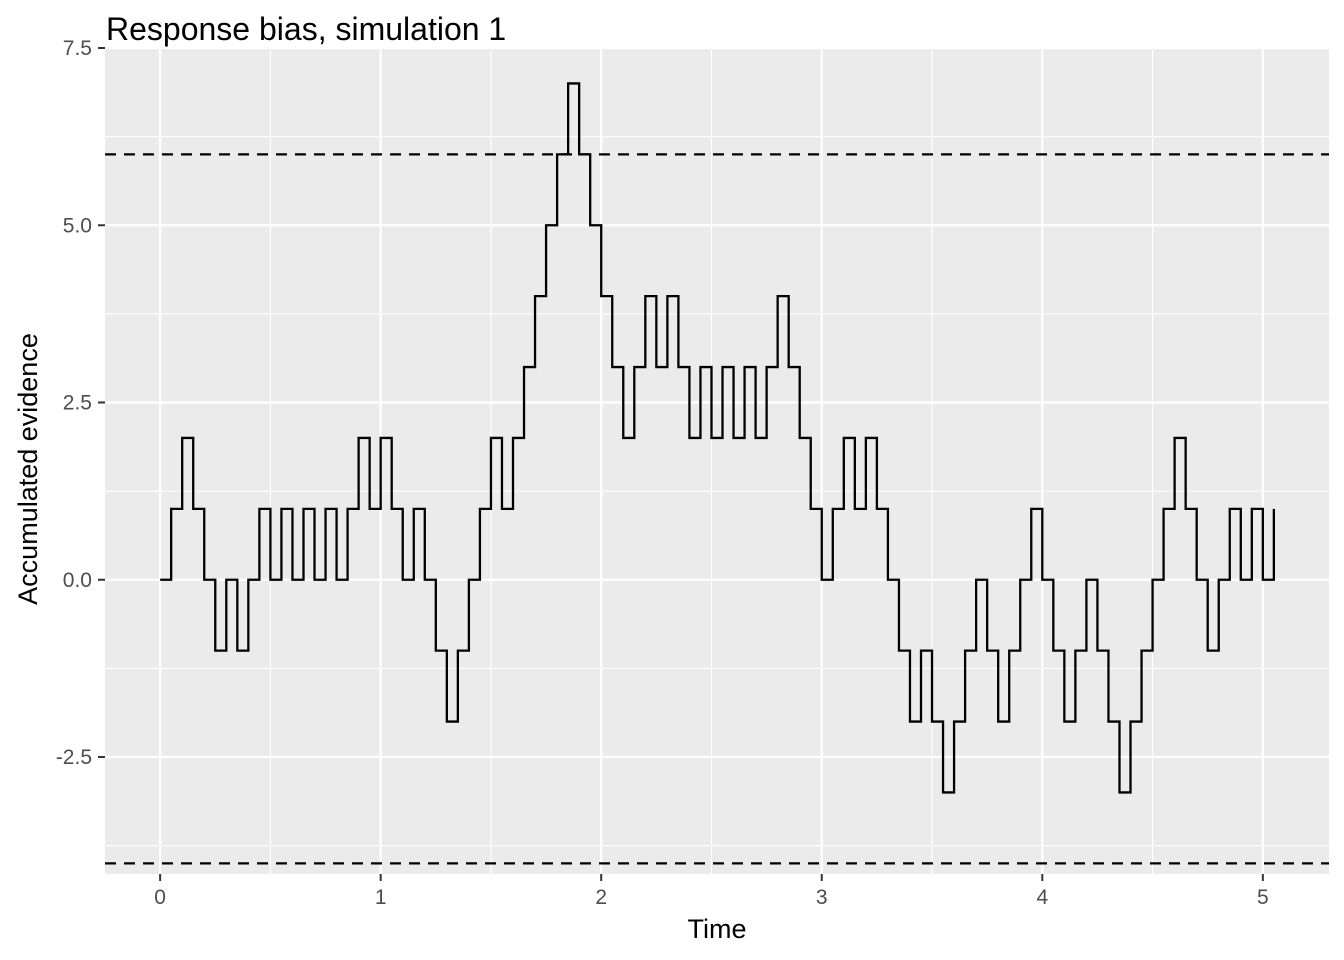 Image resolution: width=1344 pixels, height=960 pixels. I want to click on x-tick-label: 3, so click(822, 897).